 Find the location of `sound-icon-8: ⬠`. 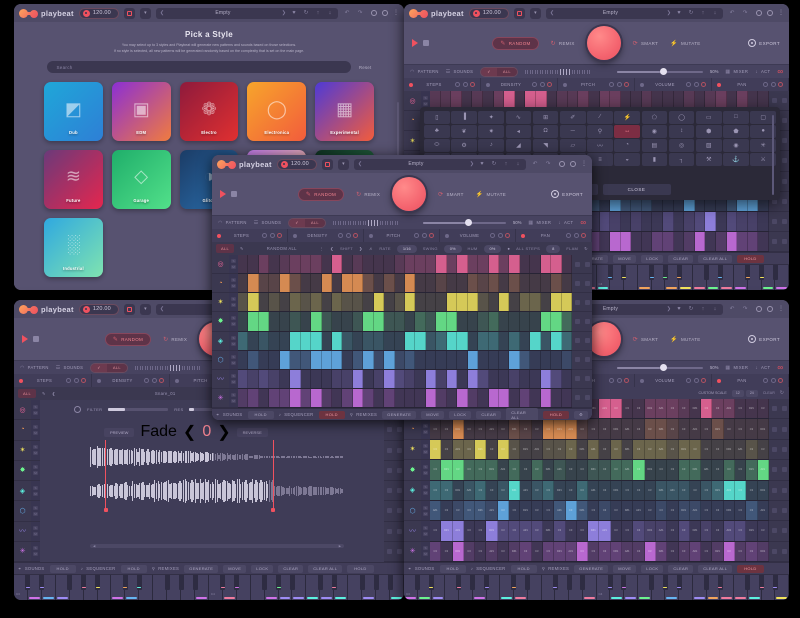

sound-icon-8: ⬠ is located at coordinates (654, 117).